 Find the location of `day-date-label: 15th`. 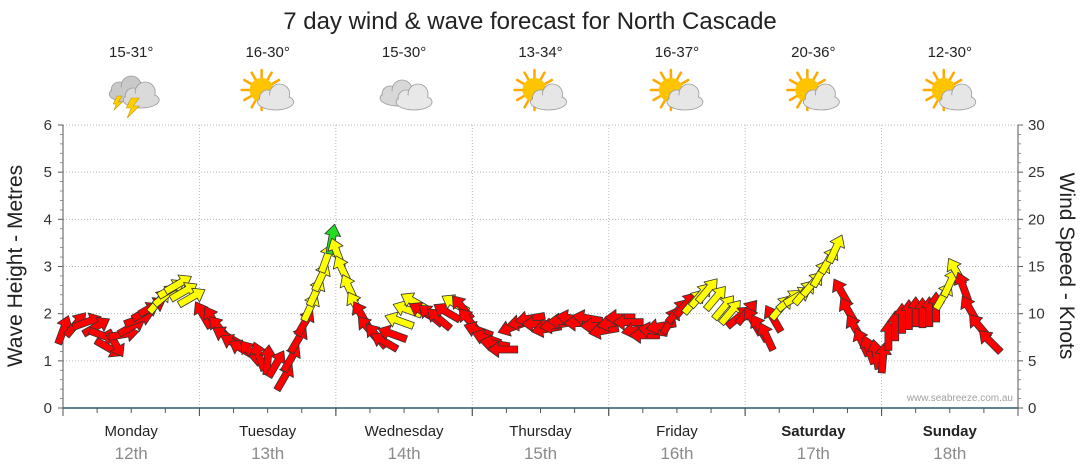

day-date-label: 15th is located at coordinates (540, 453).